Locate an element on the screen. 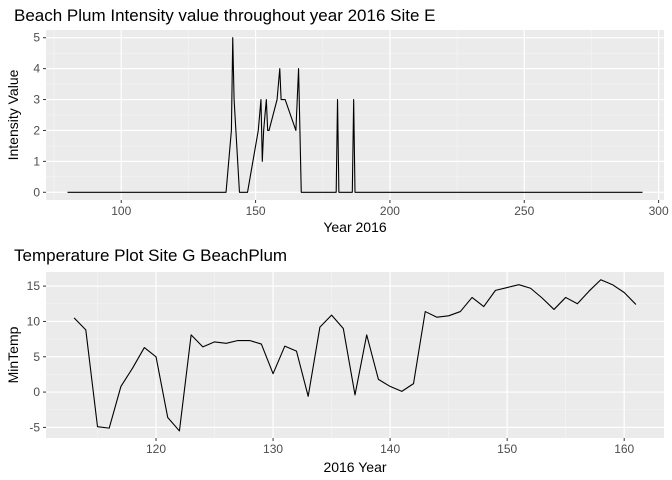  y-tick-label: 1 is located at coordinates (36, 161).